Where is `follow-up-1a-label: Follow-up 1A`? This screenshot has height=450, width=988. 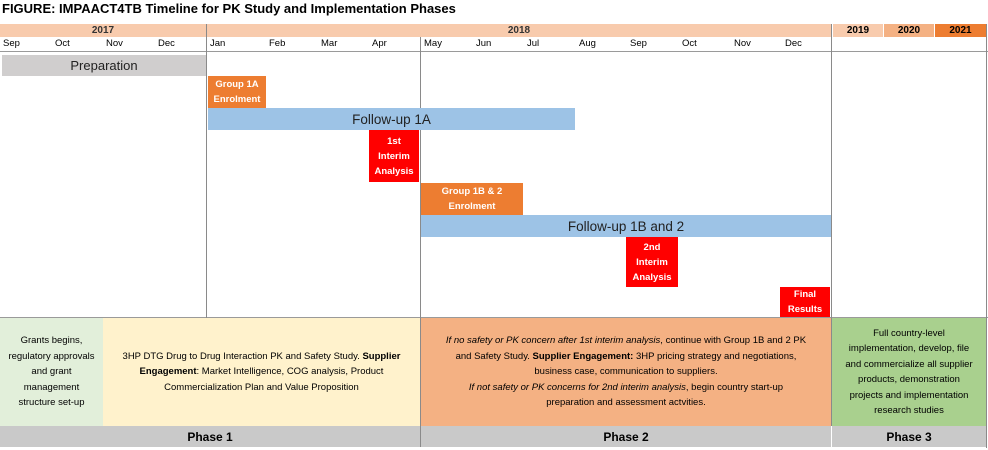 follow-up-1a-label: Follow-up 1A is located at coordinates (391, 119).